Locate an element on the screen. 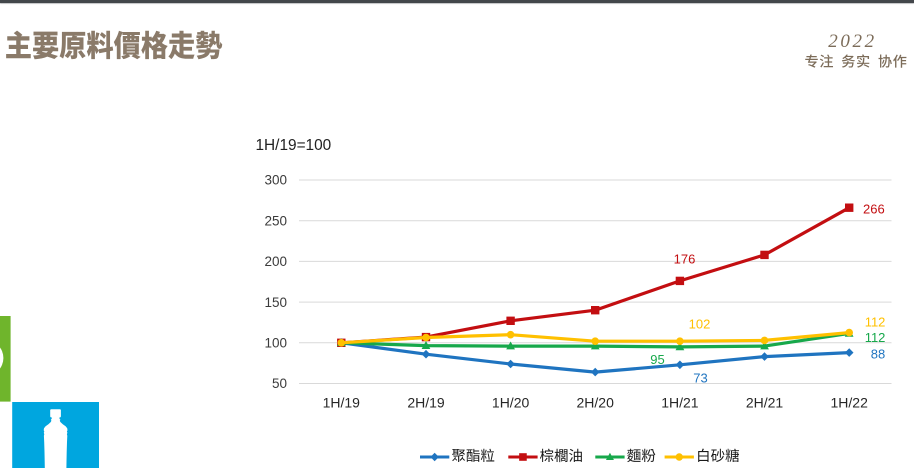 This screenshot has height=468, width=914. svg-text: 150 is located at coordinates (275, 302).